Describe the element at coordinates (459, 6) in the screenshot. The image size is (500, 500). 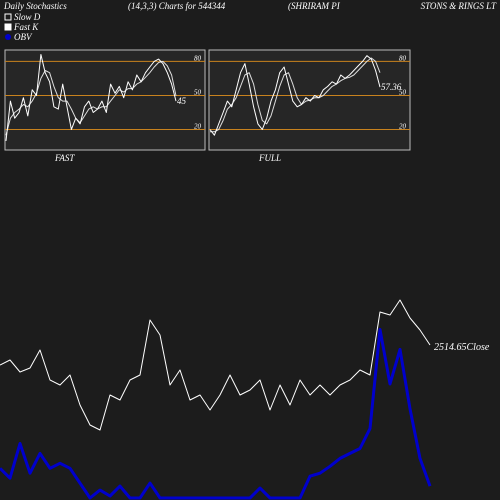
I see `stock-name: STONS & RINGS LT` at that location.